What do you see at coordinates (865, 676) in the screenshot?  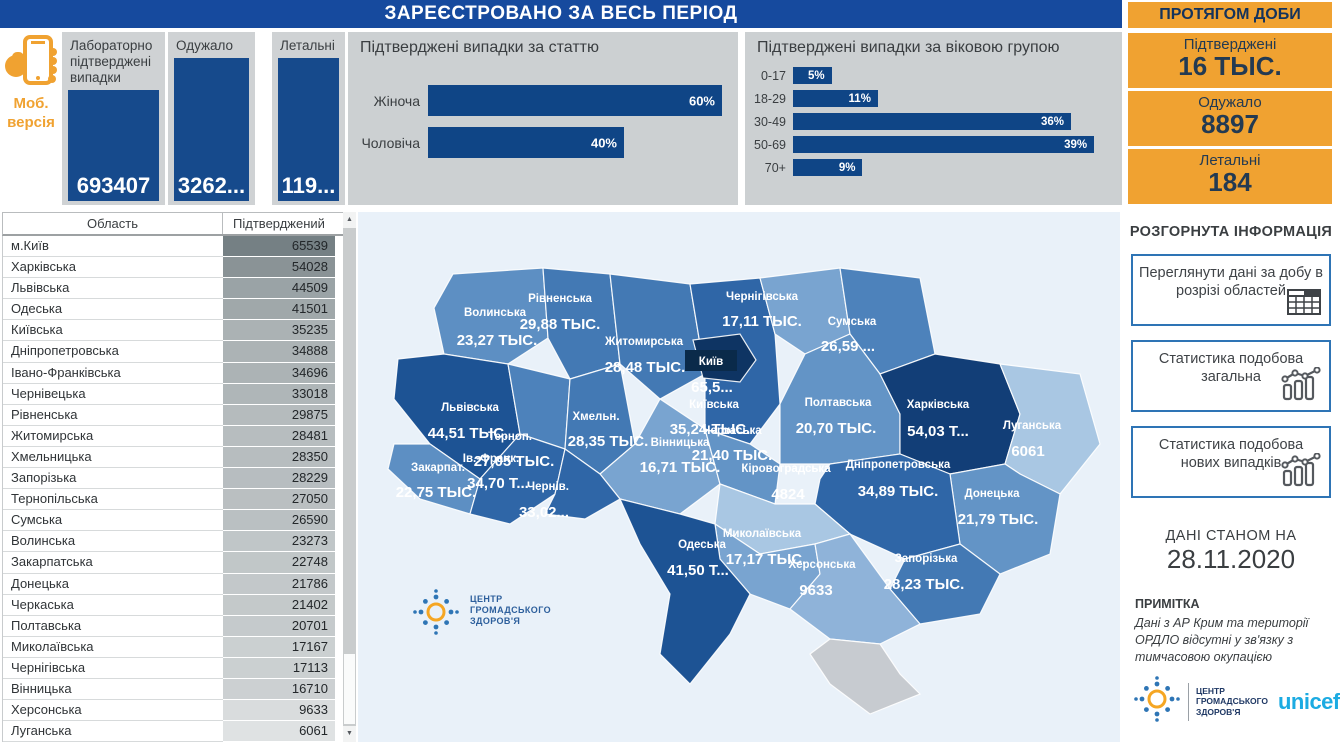 I see `map-region-crimea` at bounding box center [865, 676].